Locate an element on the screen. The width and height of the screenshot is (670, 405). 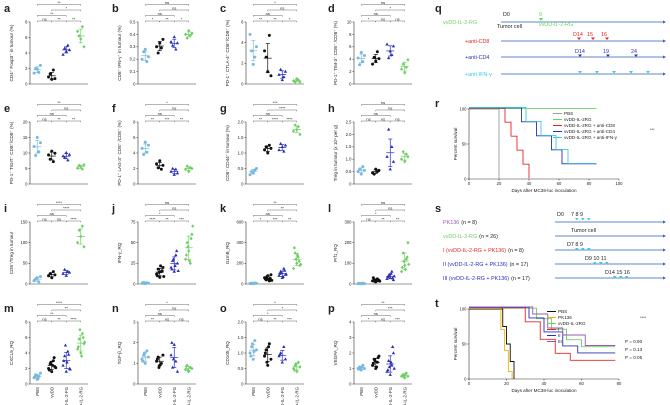
panel-label: t is located at coordinates (437, 304).